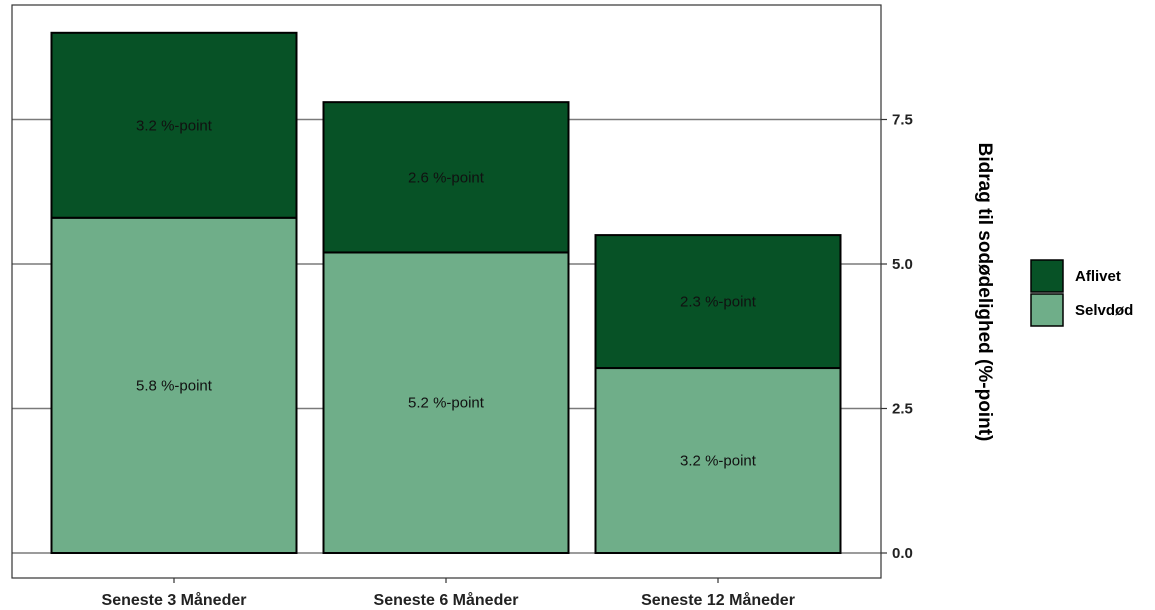 This screenshot has height=610, width=1155. Describe the element at coordinates (897, 337) in the screenshot. I see `y-axis: 0.0 2.5 5.0 7.5` at that location.